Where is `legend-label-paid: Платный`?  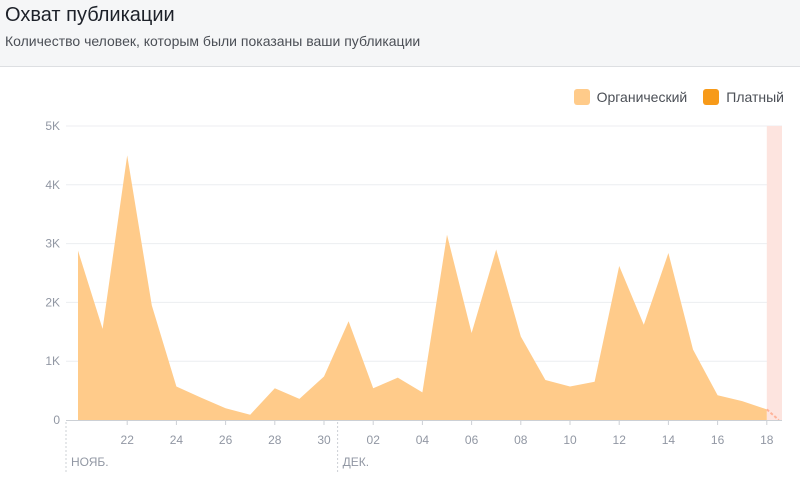 legend-label-paid: Платный is located at coordinates (755, 97).